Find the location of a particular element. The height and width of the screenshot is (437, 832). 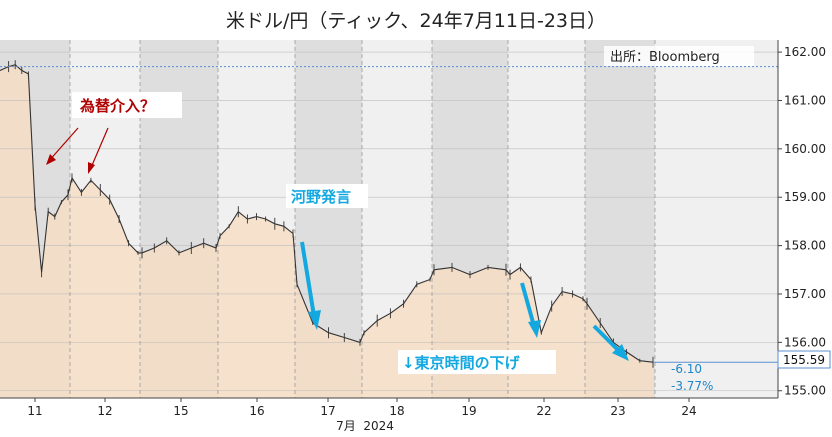

x-tick-label-0: 11 is located at coordinates (34, 411).